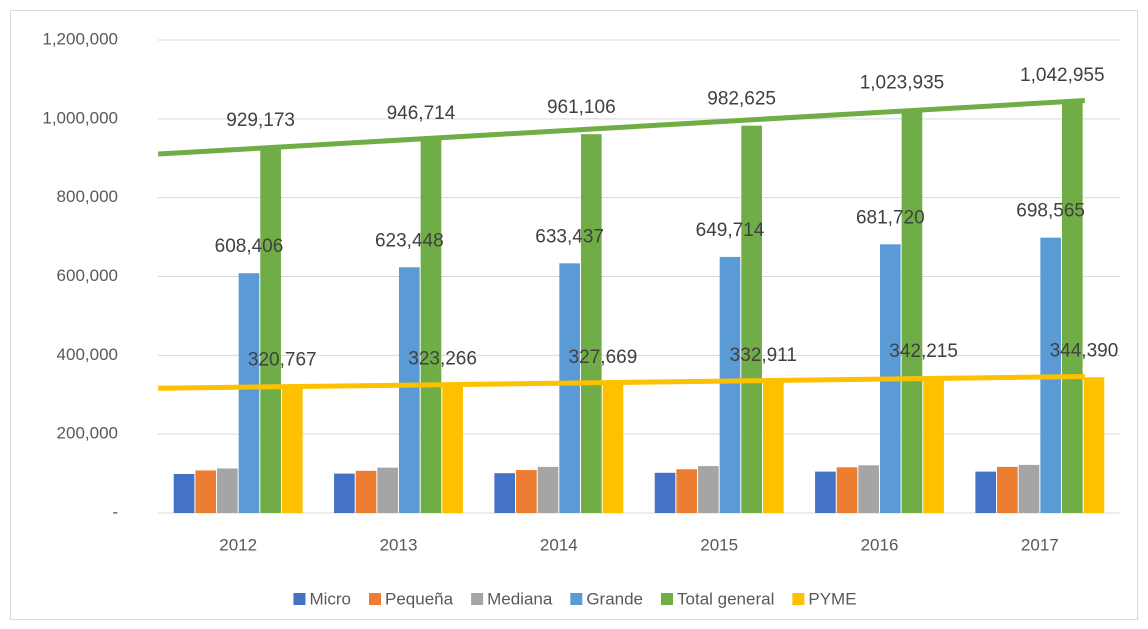  What do you see at coordinates (260, 120) in the screenshot?
I see `data-label: 929,173` at bounding box center [260, 120].